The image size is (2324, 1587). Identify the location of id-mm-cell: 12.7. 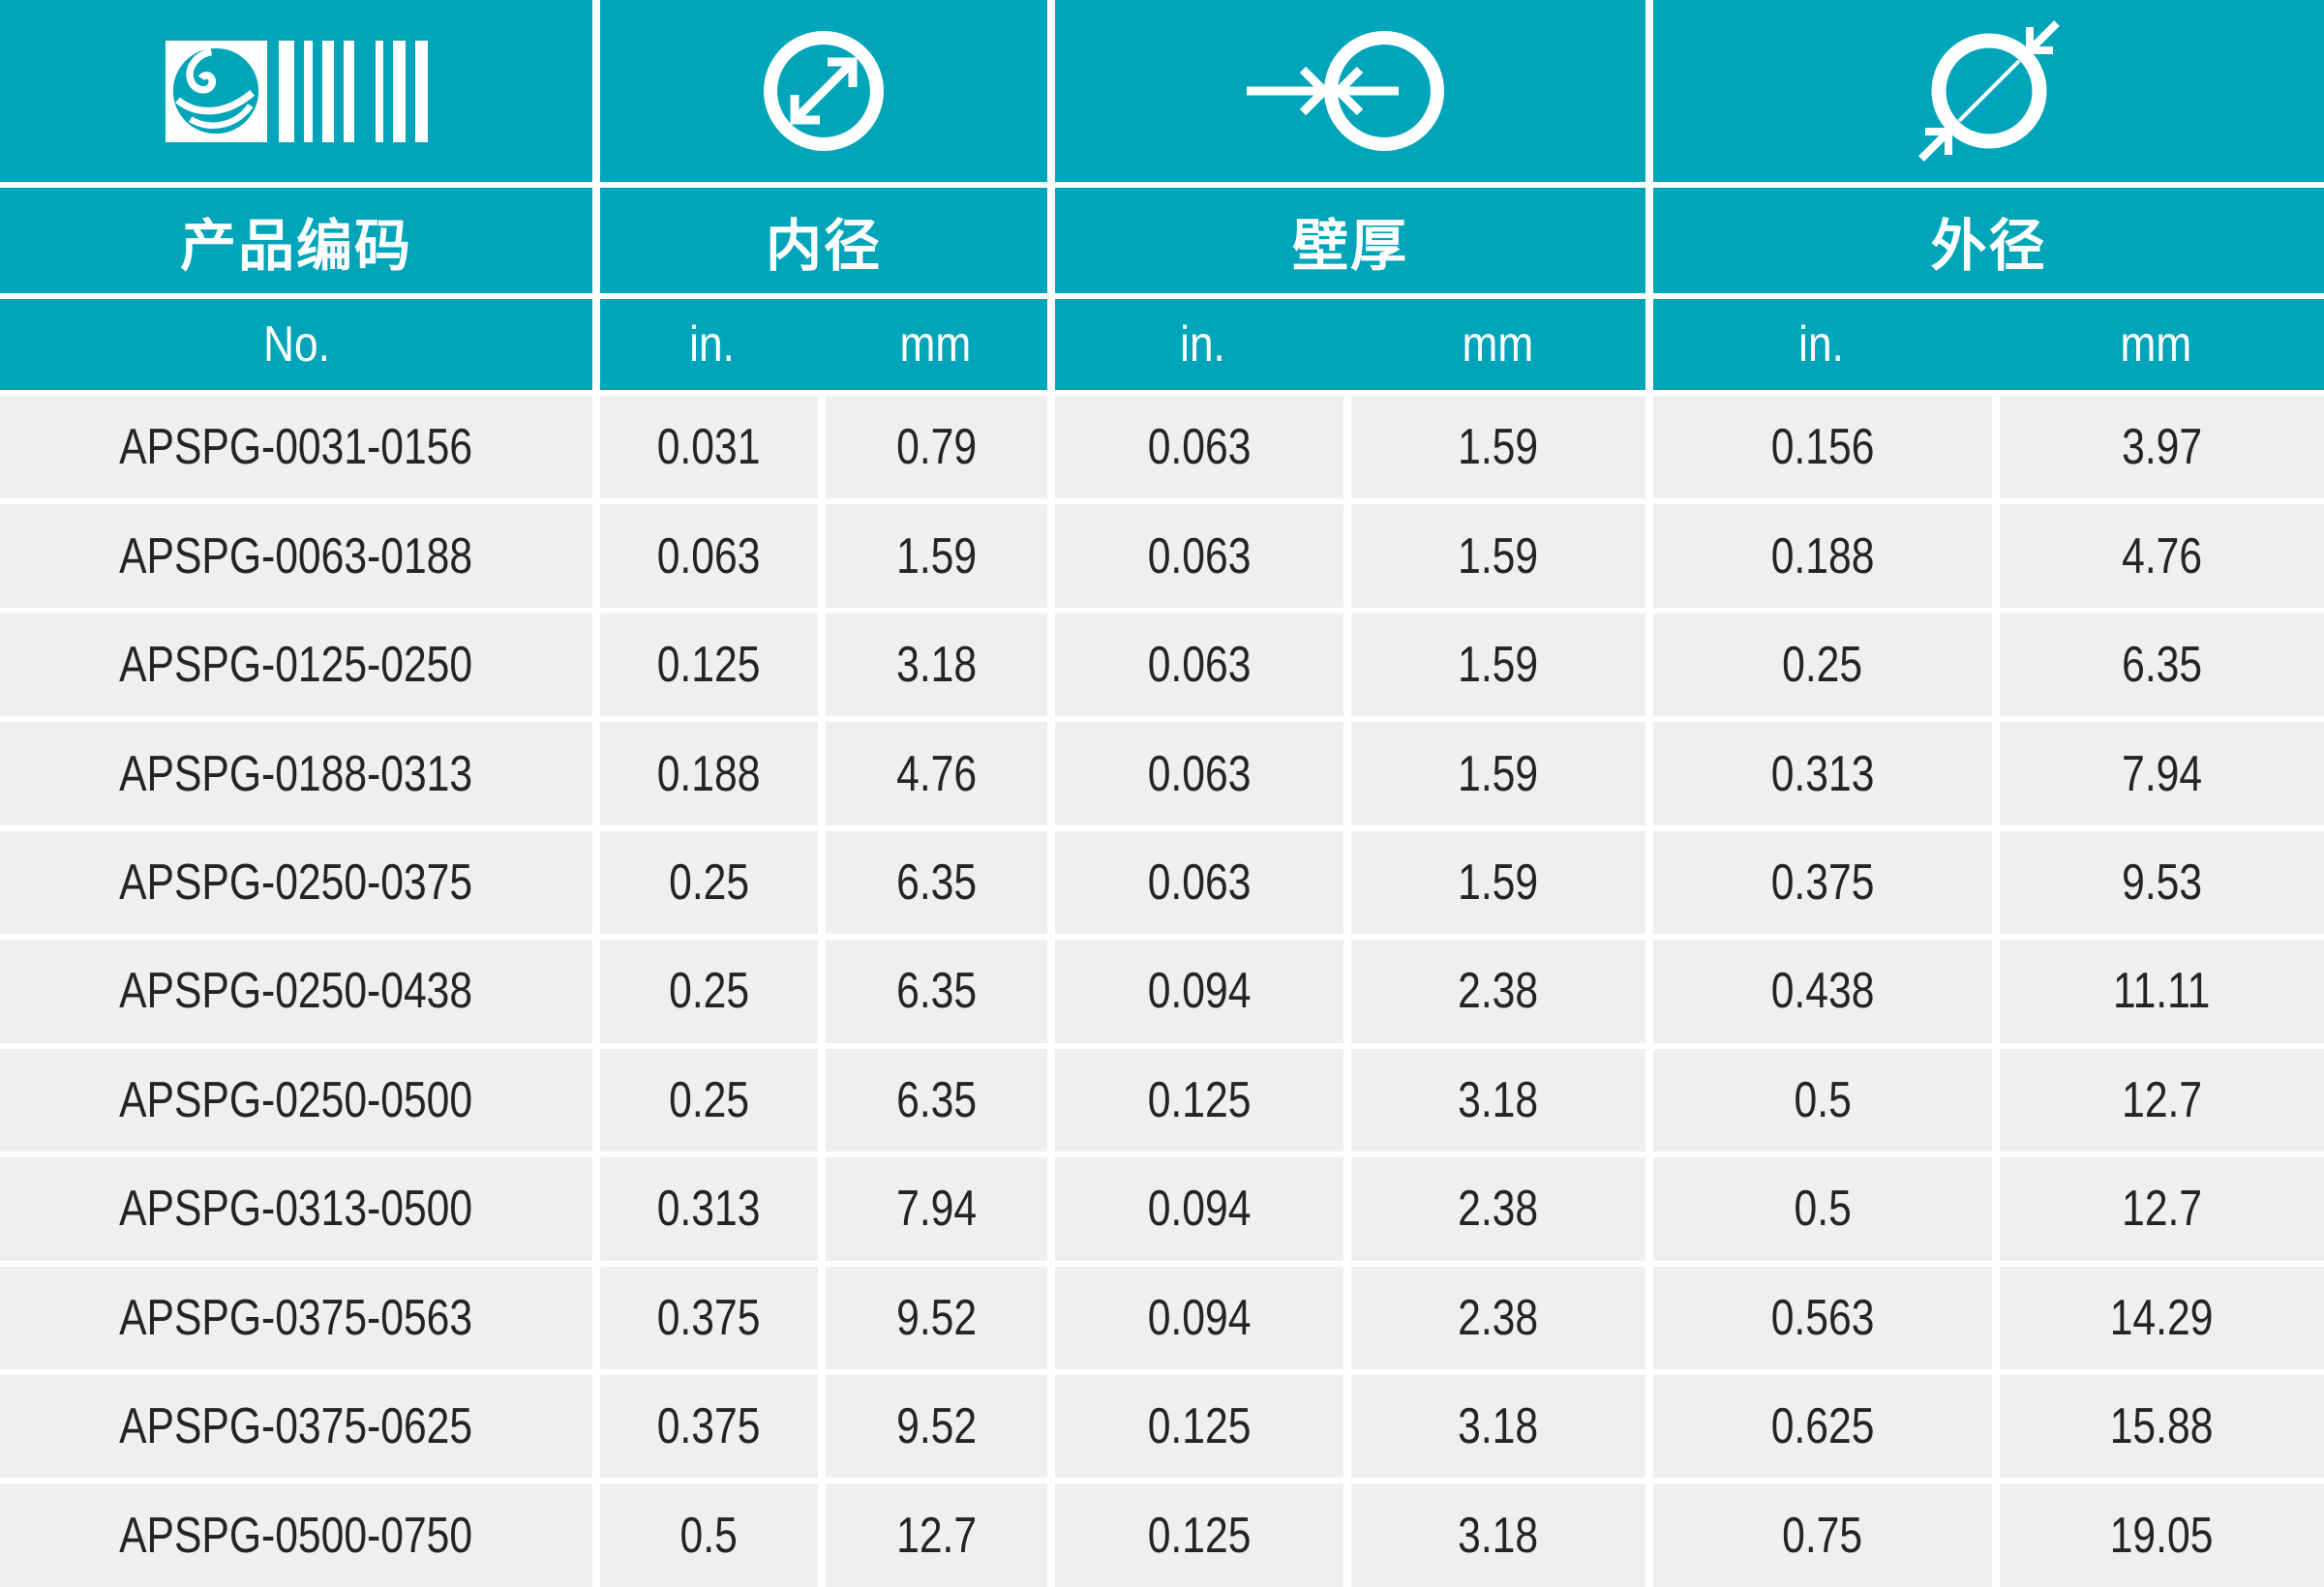
(936, 1535).